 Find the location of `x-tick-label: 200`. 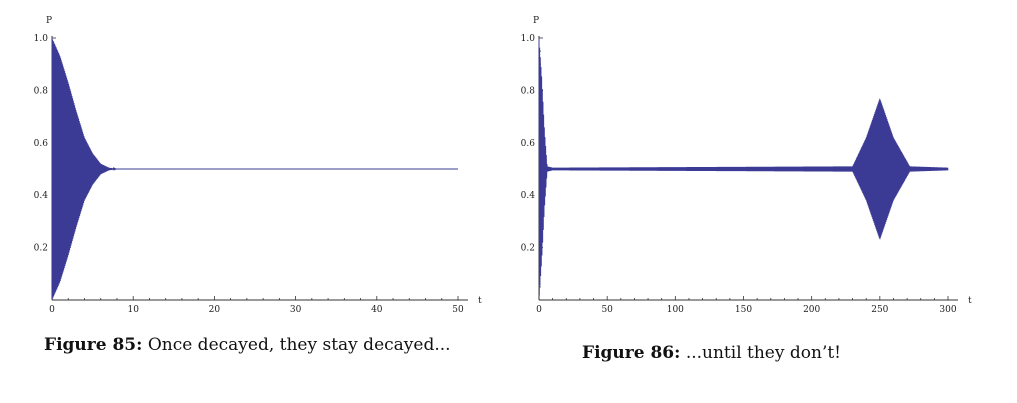

x-tick-label: 200 is located at coordinates (811, 310).